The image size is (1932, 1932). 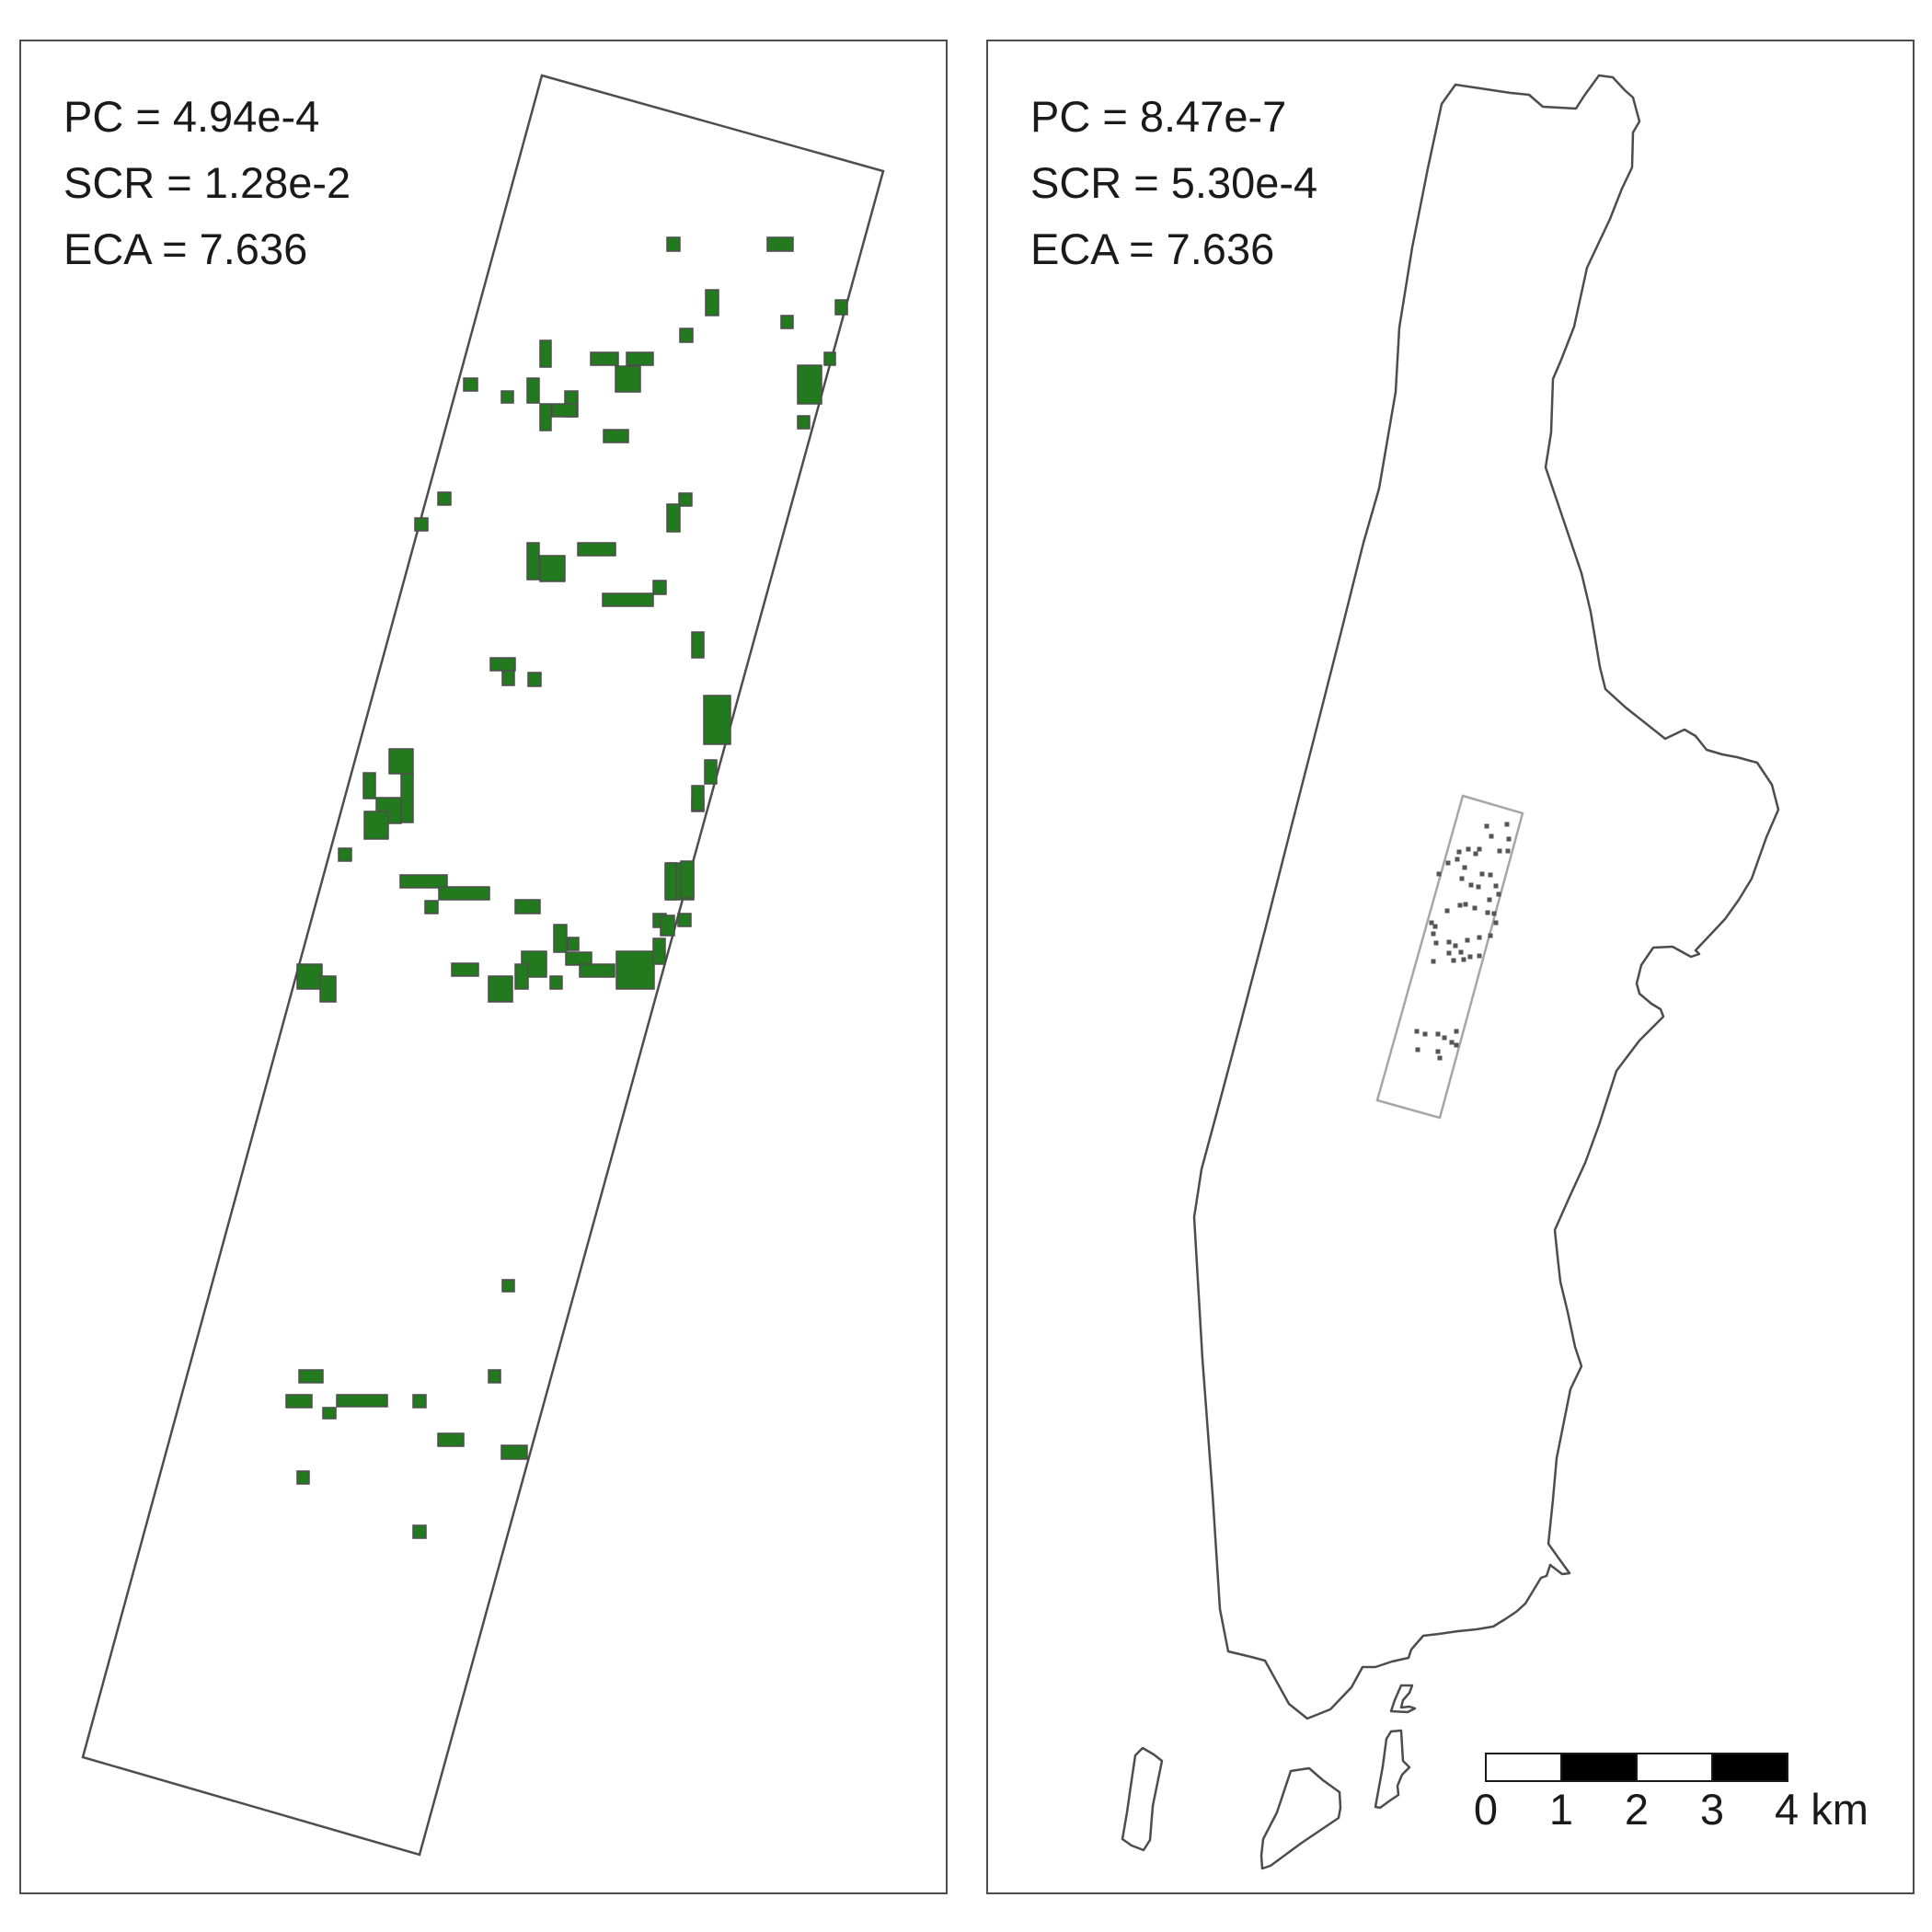 What do you see at coordinates (1561, 1809) in the screenshot?
I see `scale-label-1: 1` at bounding box center [1561, 1809].